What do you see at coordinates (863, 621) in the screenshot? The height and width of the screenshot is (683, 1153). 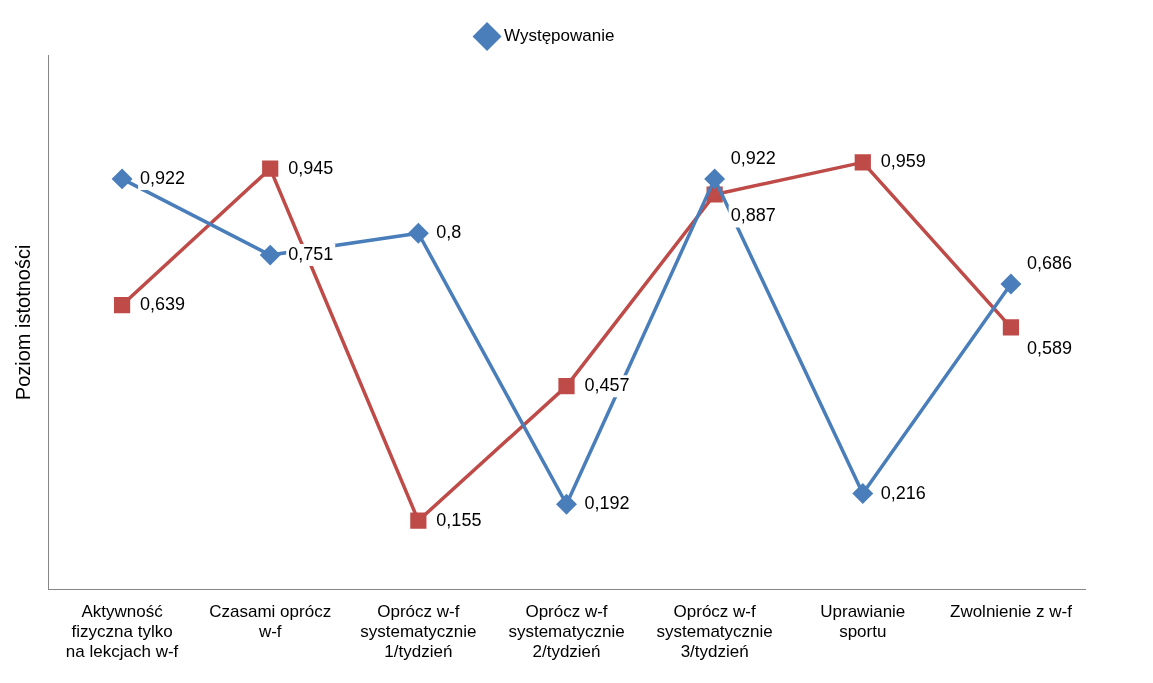 I see `x-tick-label: Uprawianie sportu` at bounding box center [863, 621].